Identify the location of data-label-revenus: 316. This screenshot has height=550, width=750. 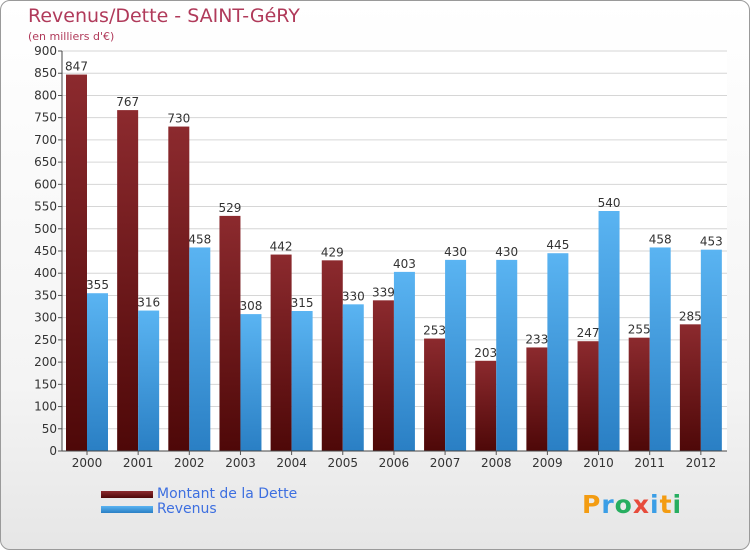
(148, 303).